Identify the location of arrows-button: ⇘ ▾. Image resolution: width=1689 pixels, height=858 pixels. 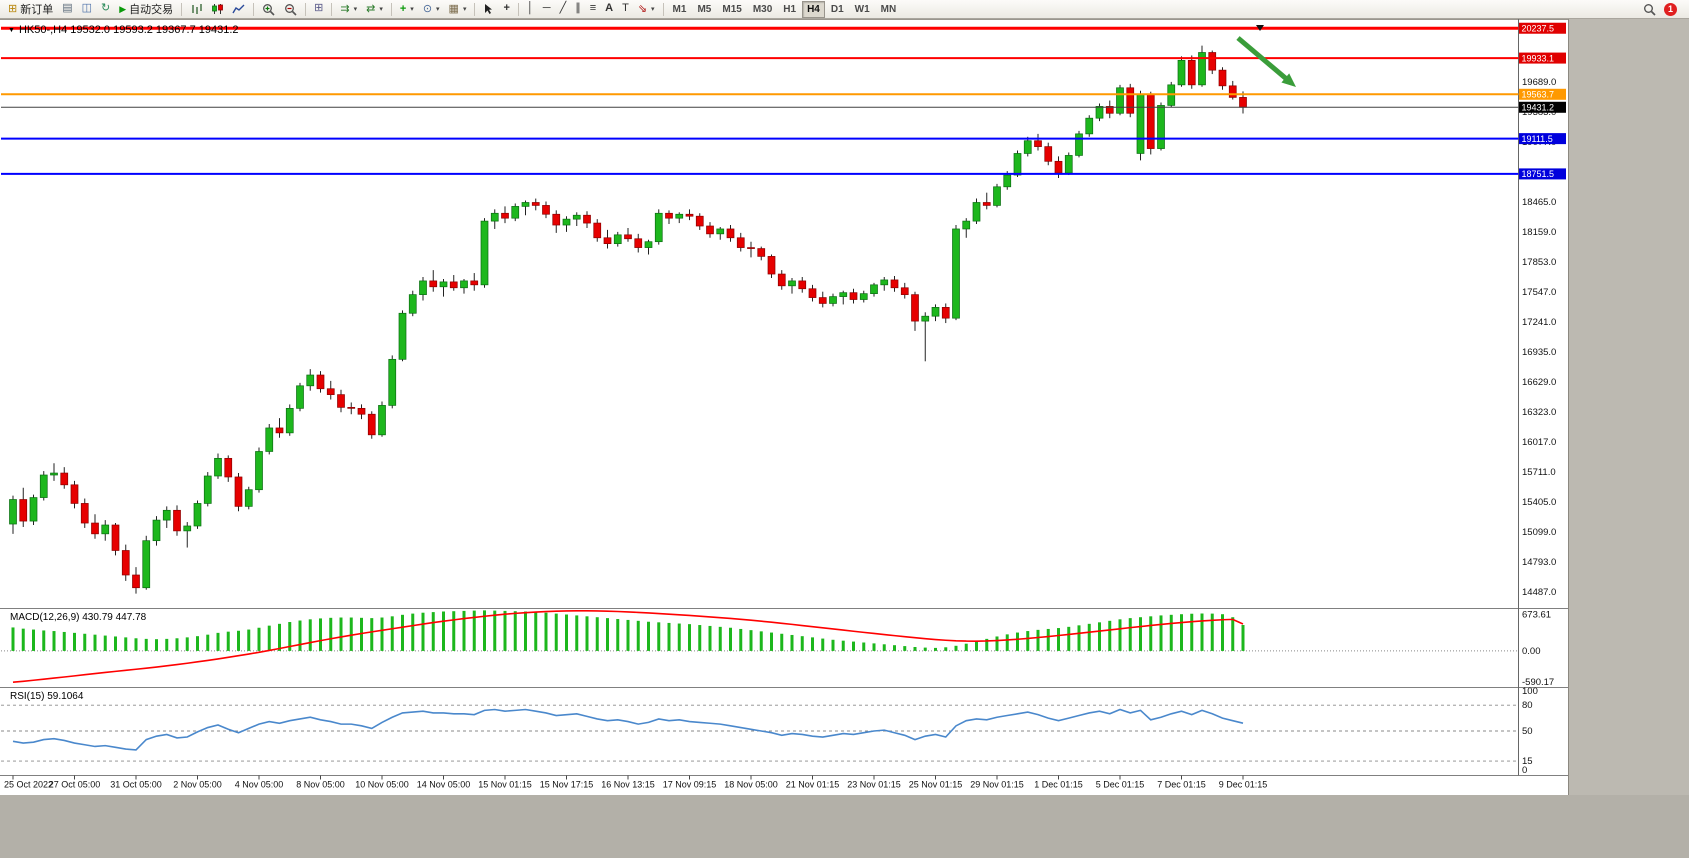
(646, 9).